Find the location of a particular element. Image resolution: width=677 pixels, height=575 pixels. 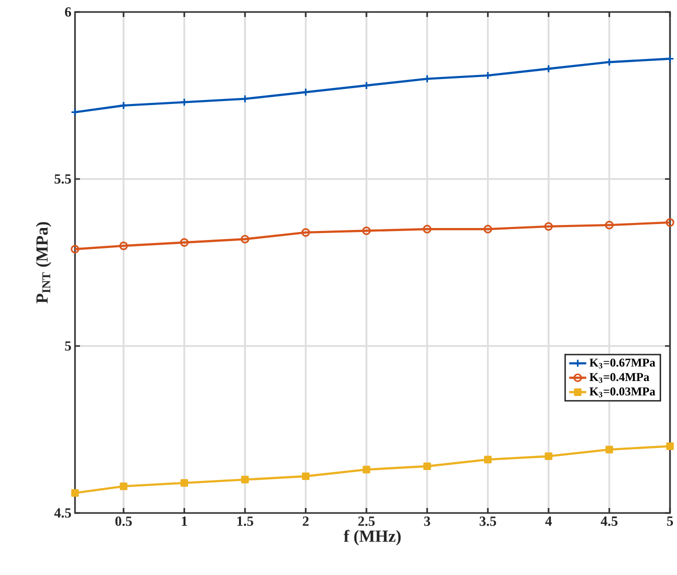

x-tick-label: 0.5 is located at coordinates (123, 521).